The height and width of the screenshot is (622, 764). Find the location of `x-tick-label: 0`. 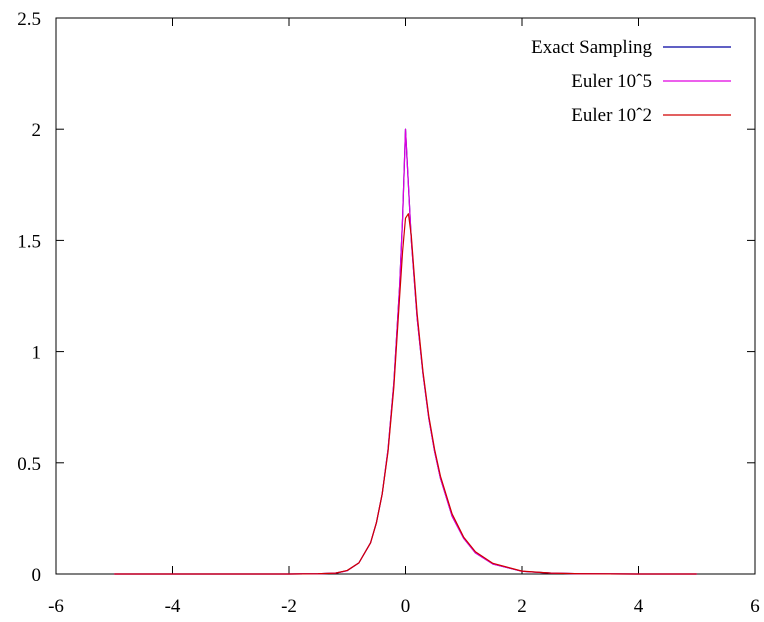

x-tick-label: 0 is located at coordinates (406, 606).